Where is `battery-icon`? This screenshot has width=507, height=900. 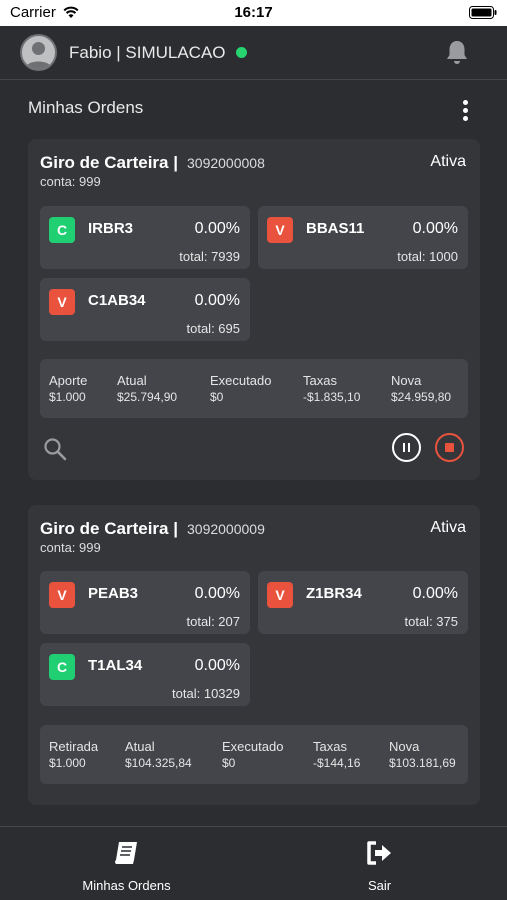
battery-icon is located at coordinates (483, 15).